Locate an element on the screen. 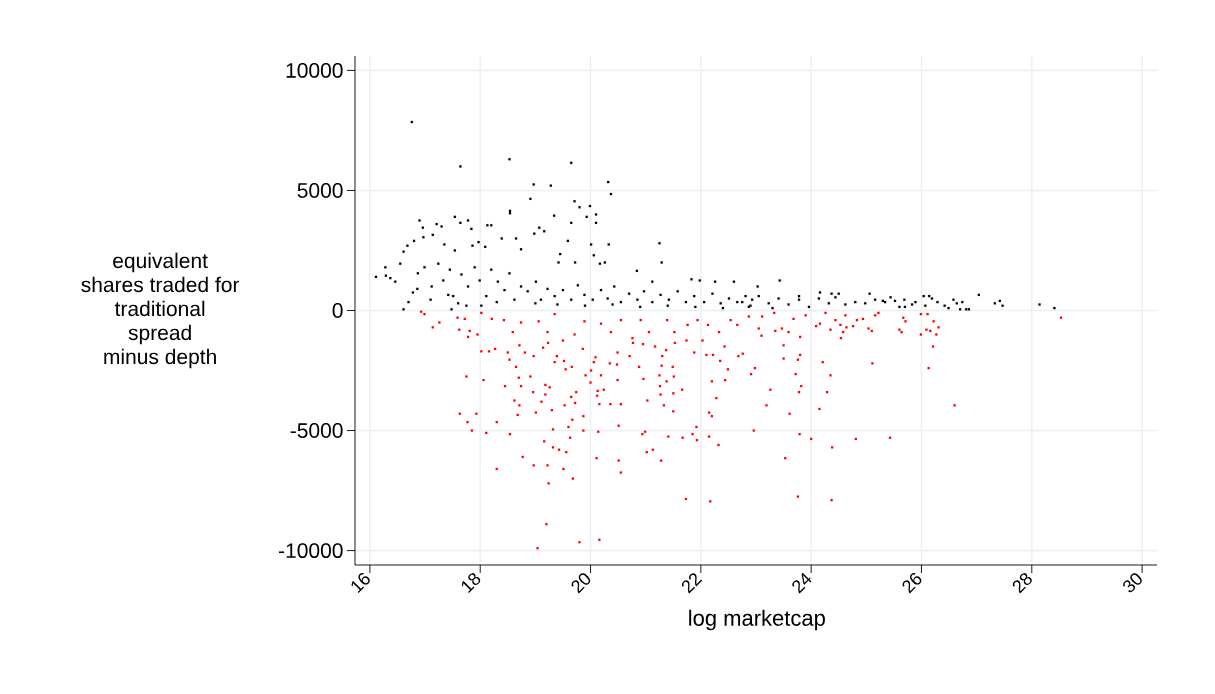 The image size is (1215, 694). y-tick-label: -10000 is located at coordinates (311, 551).